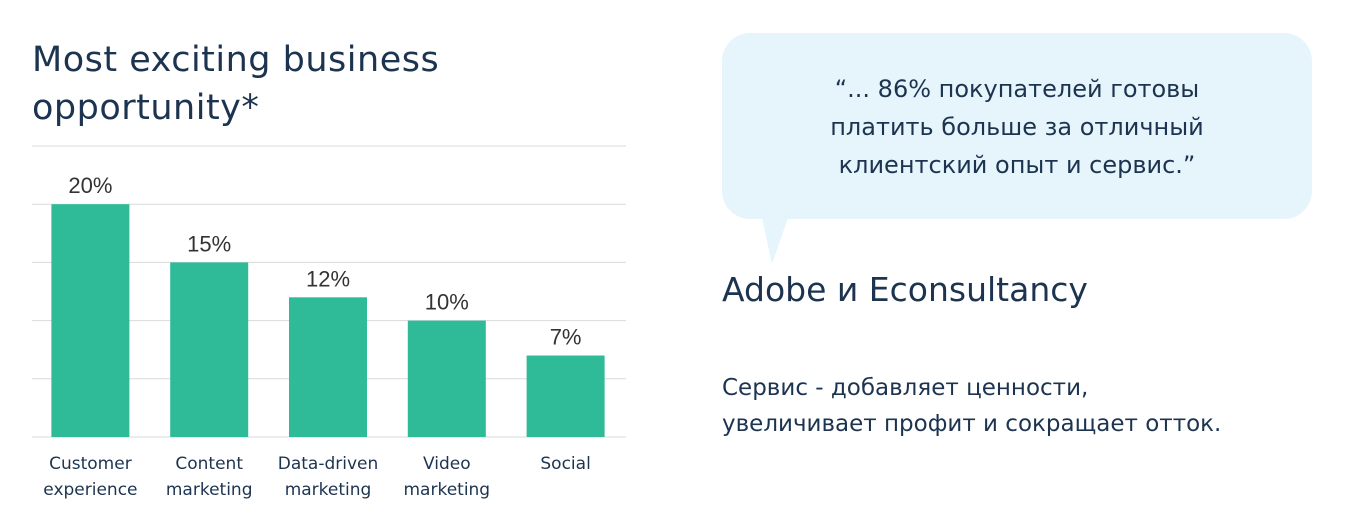 This screenshot has width=1354, height=528. Describe the element at coordinates (447, 464) in the screenshot. I see `category-label: Video` at that location.